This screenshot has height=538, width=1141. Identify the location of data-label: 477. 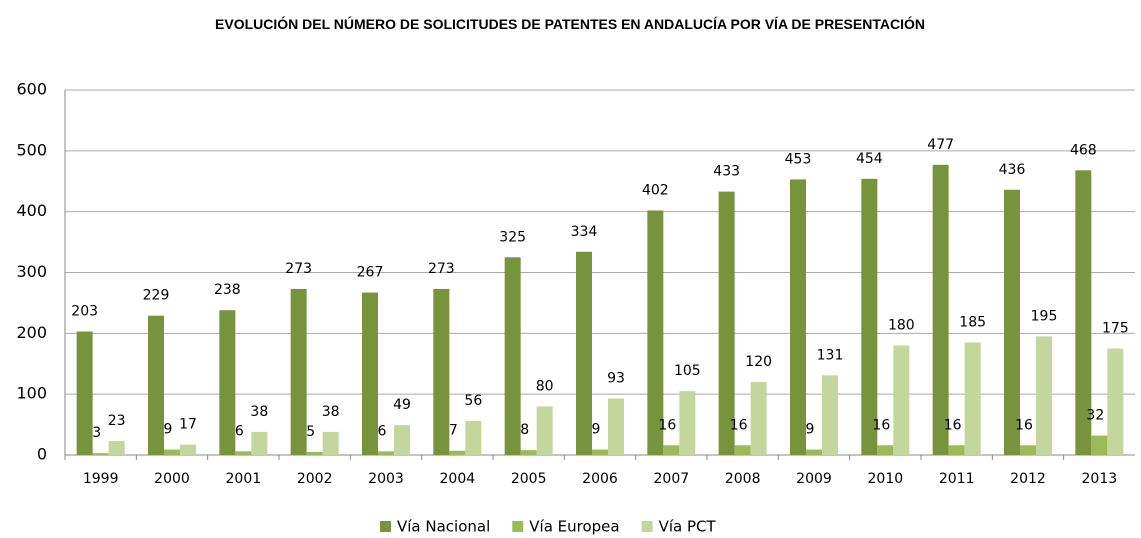
(940, 145).